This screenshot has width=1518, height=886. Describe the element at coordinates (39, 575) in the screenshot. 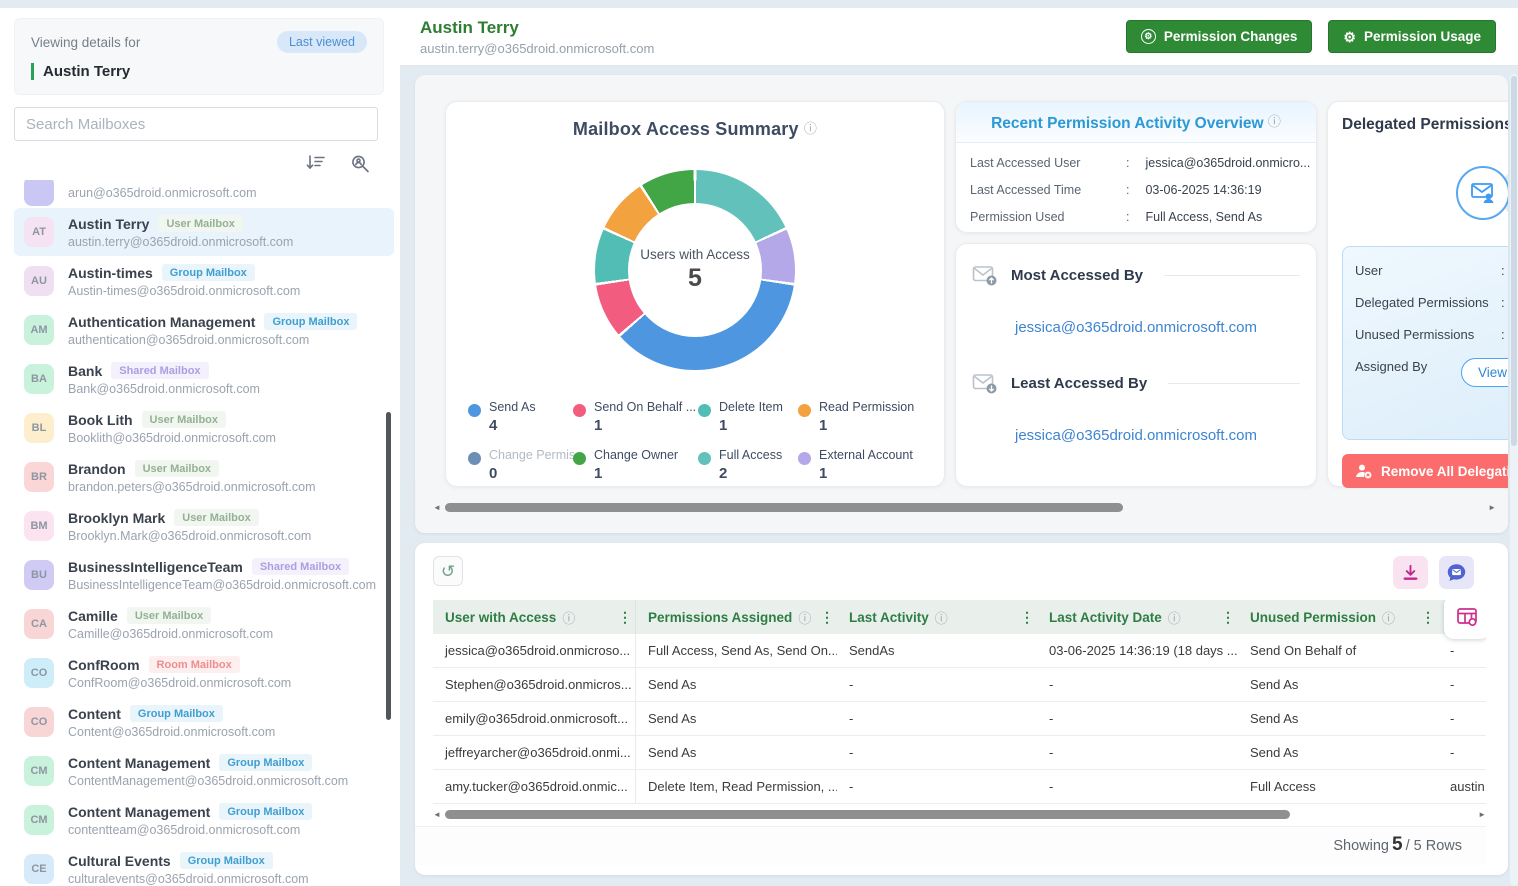

I see `avatar: BU` at that location.